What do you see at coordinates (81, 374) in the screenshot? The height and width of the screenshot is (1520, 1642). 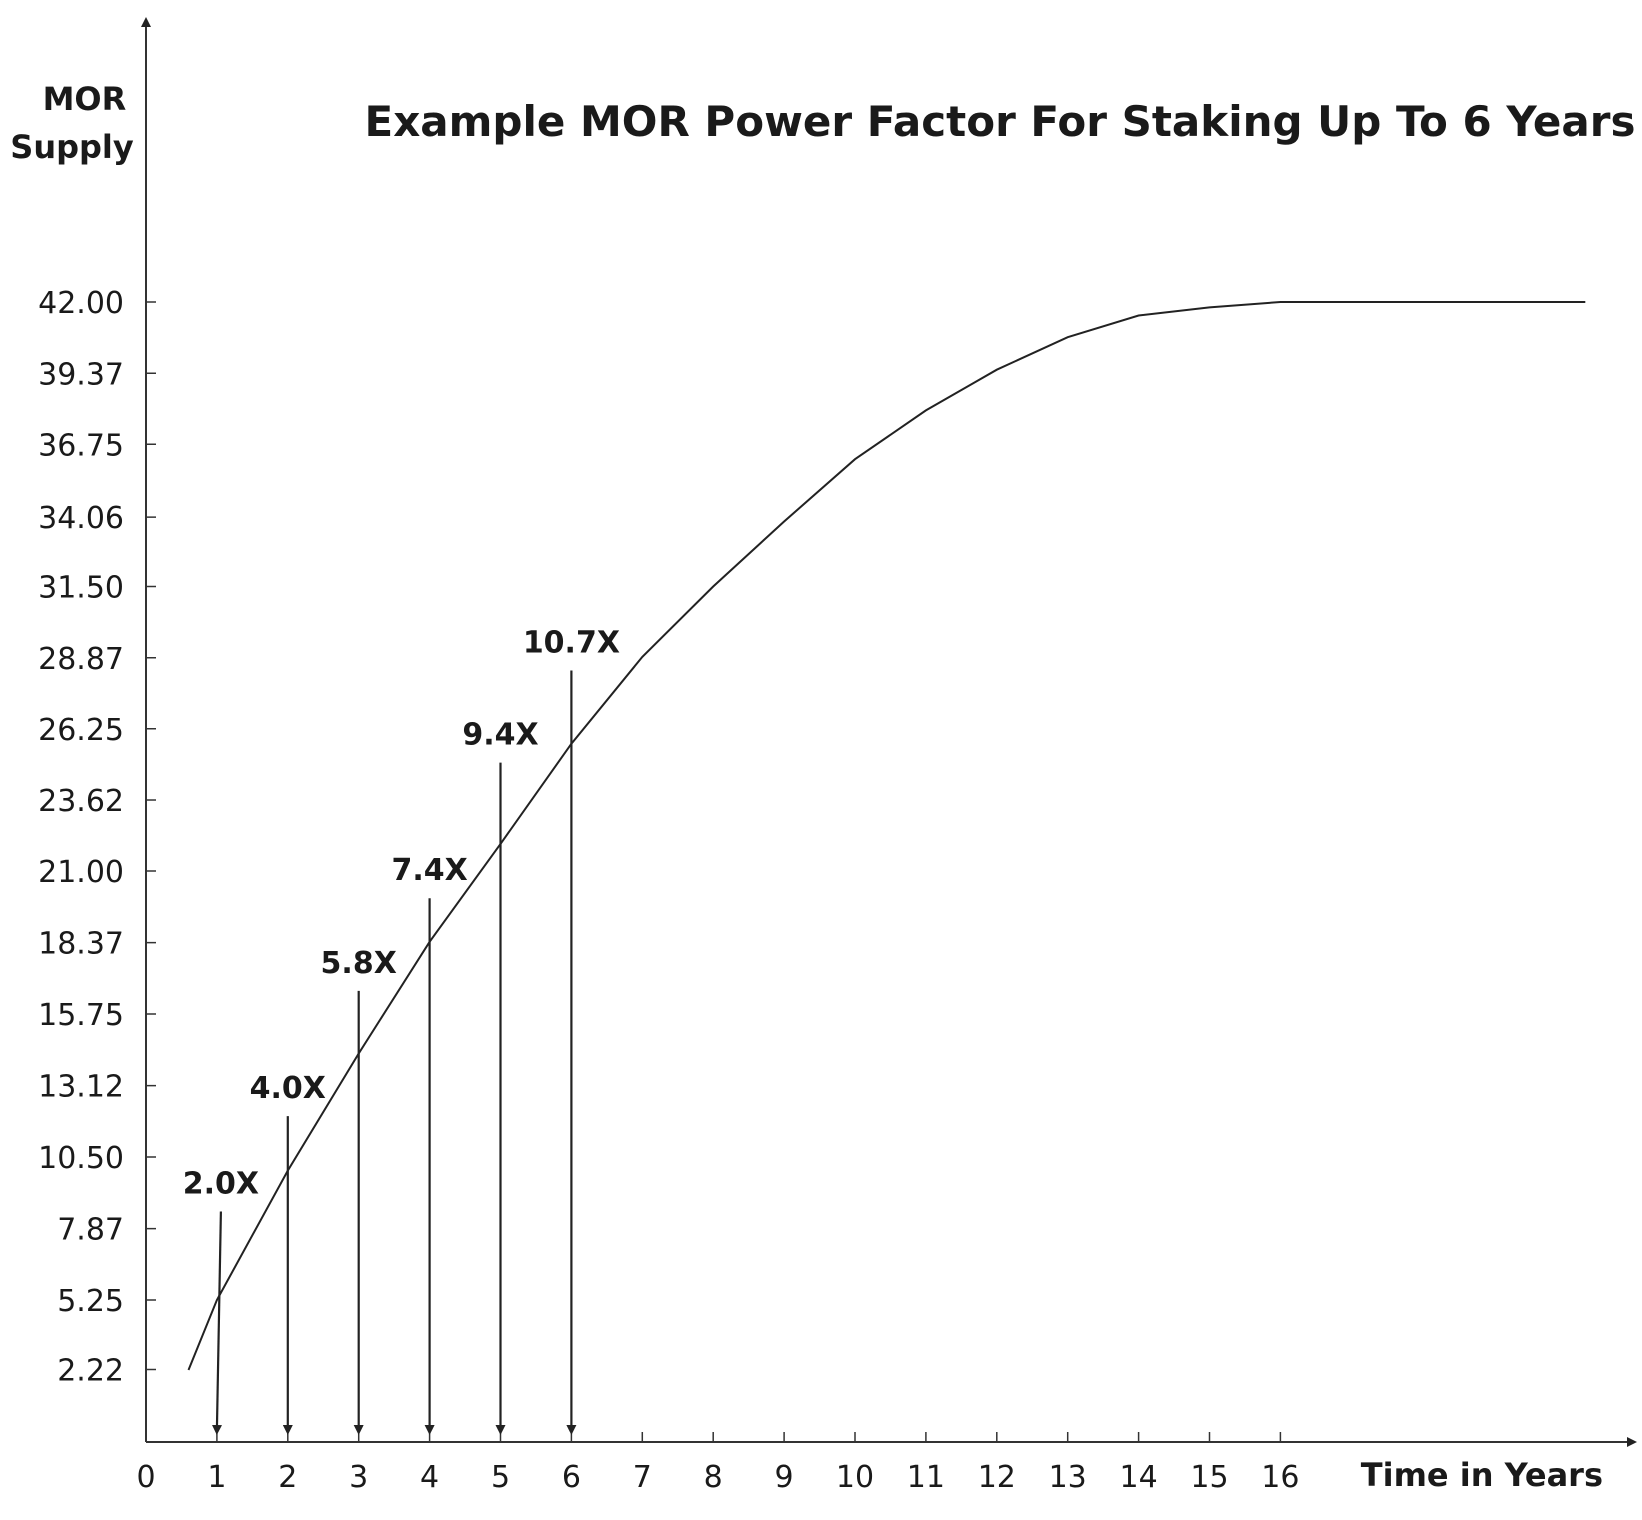 I see `y-tick-label: 39.37` at bounding box center [81, 374].